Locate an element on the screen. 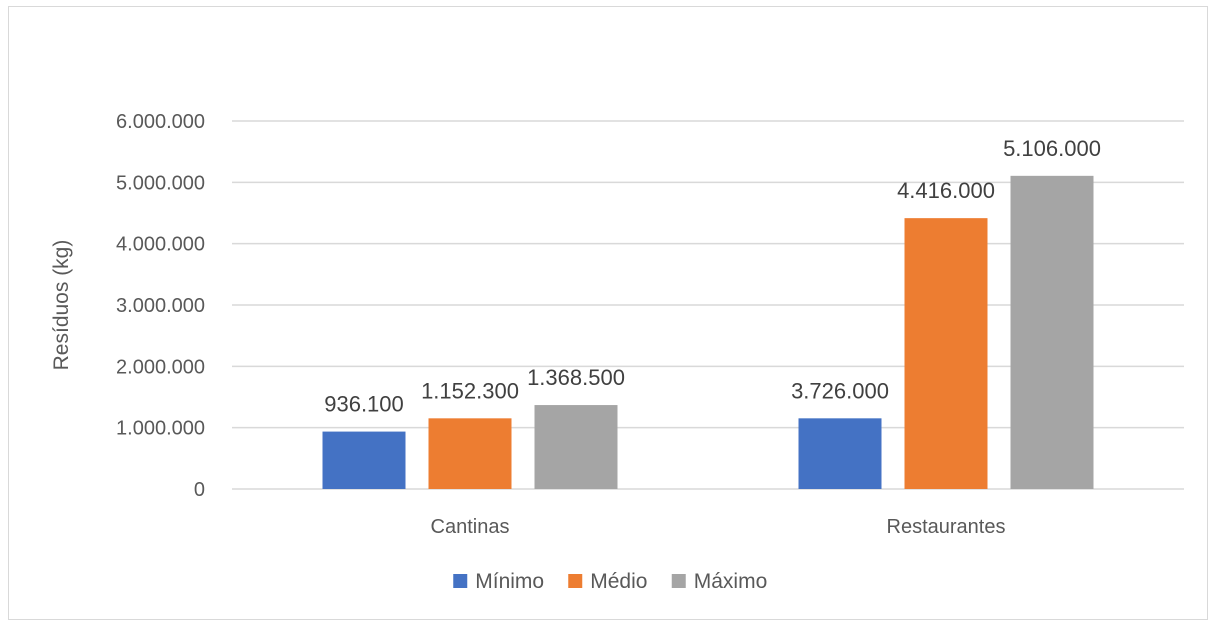 The image size is (1216, 626). data-label: 936.100 is located at coordinates (364, 404).